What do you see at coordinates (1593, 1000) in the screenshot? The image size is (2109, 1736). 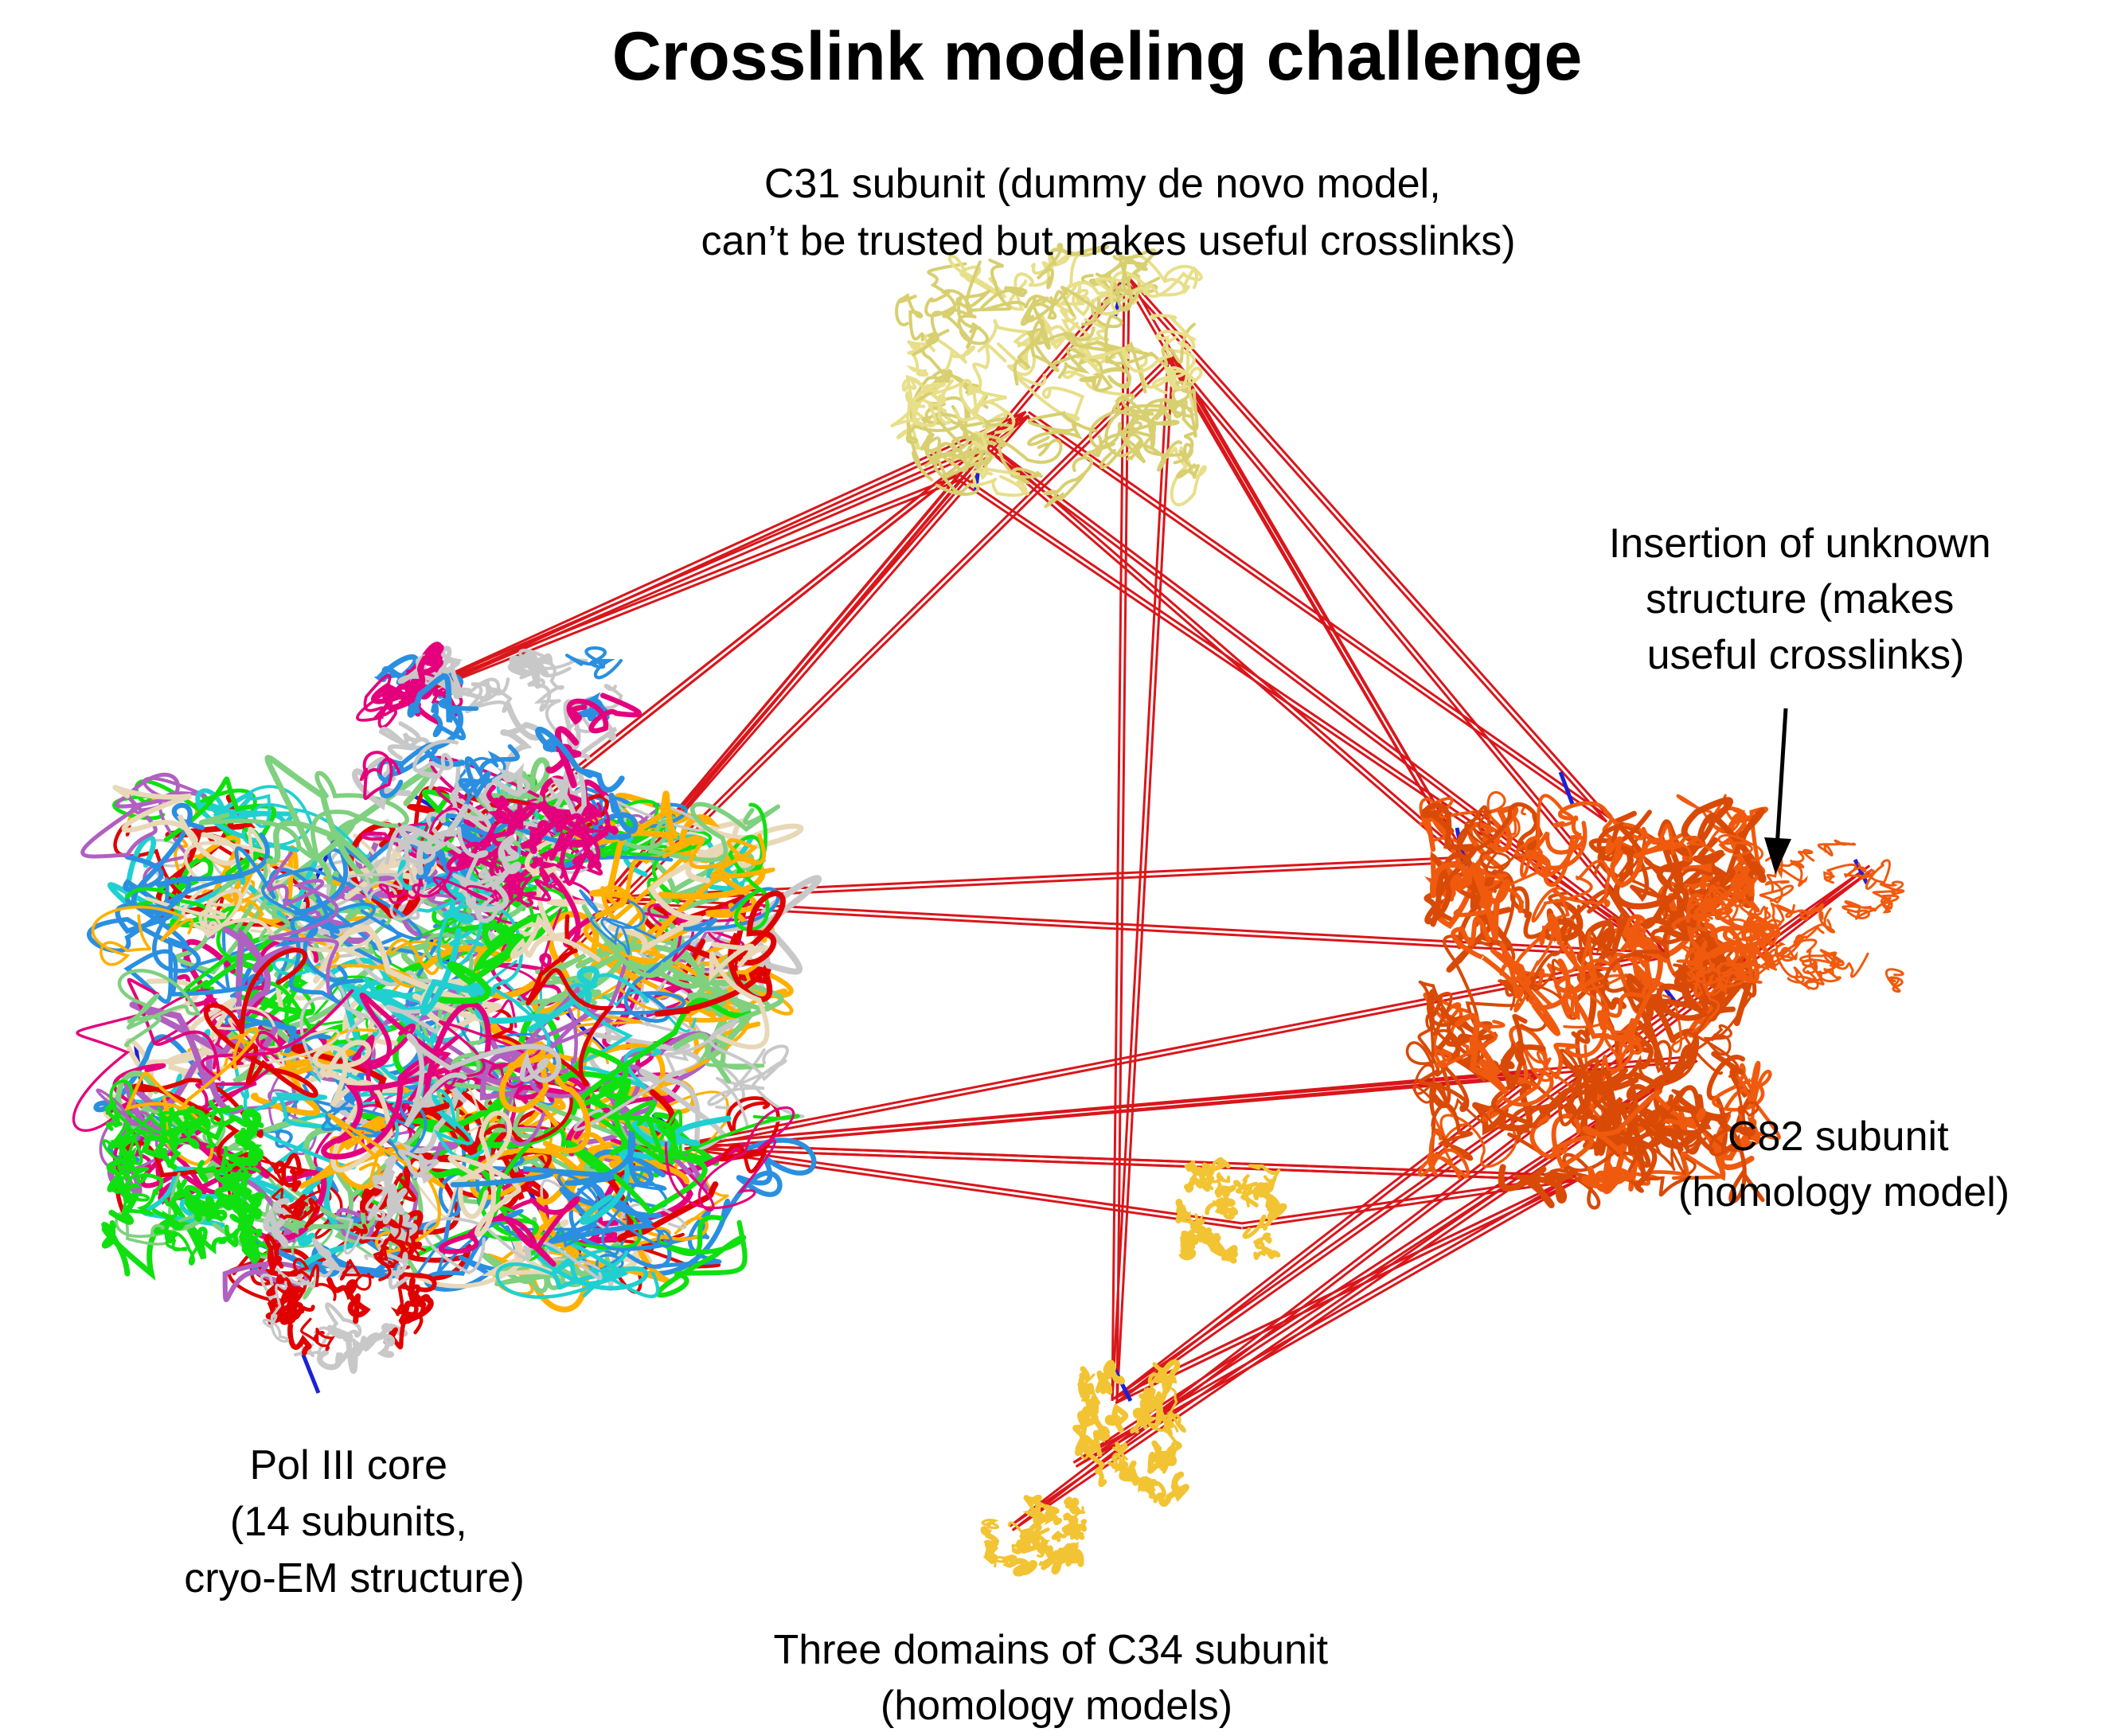 I see `c82-structure` at bounding box center [1593, 1000].